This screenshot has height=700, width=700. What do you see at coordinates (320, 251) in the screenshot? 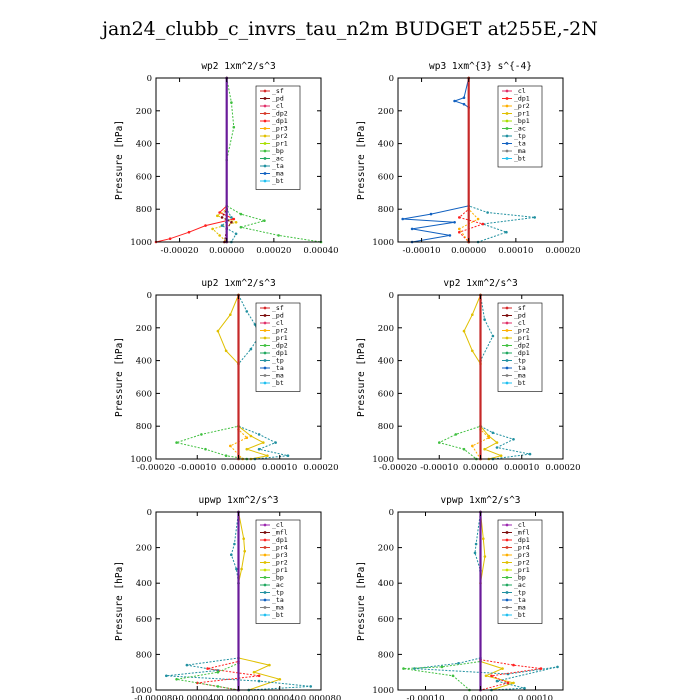
I see `x-tick-label: 0.00040` at bounding box center [320, 251].